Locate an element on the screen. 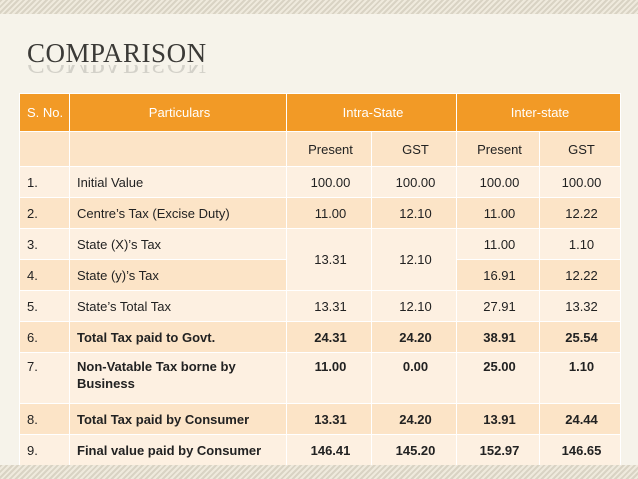  row-sno: 4. is located at coordinates (44, 275).